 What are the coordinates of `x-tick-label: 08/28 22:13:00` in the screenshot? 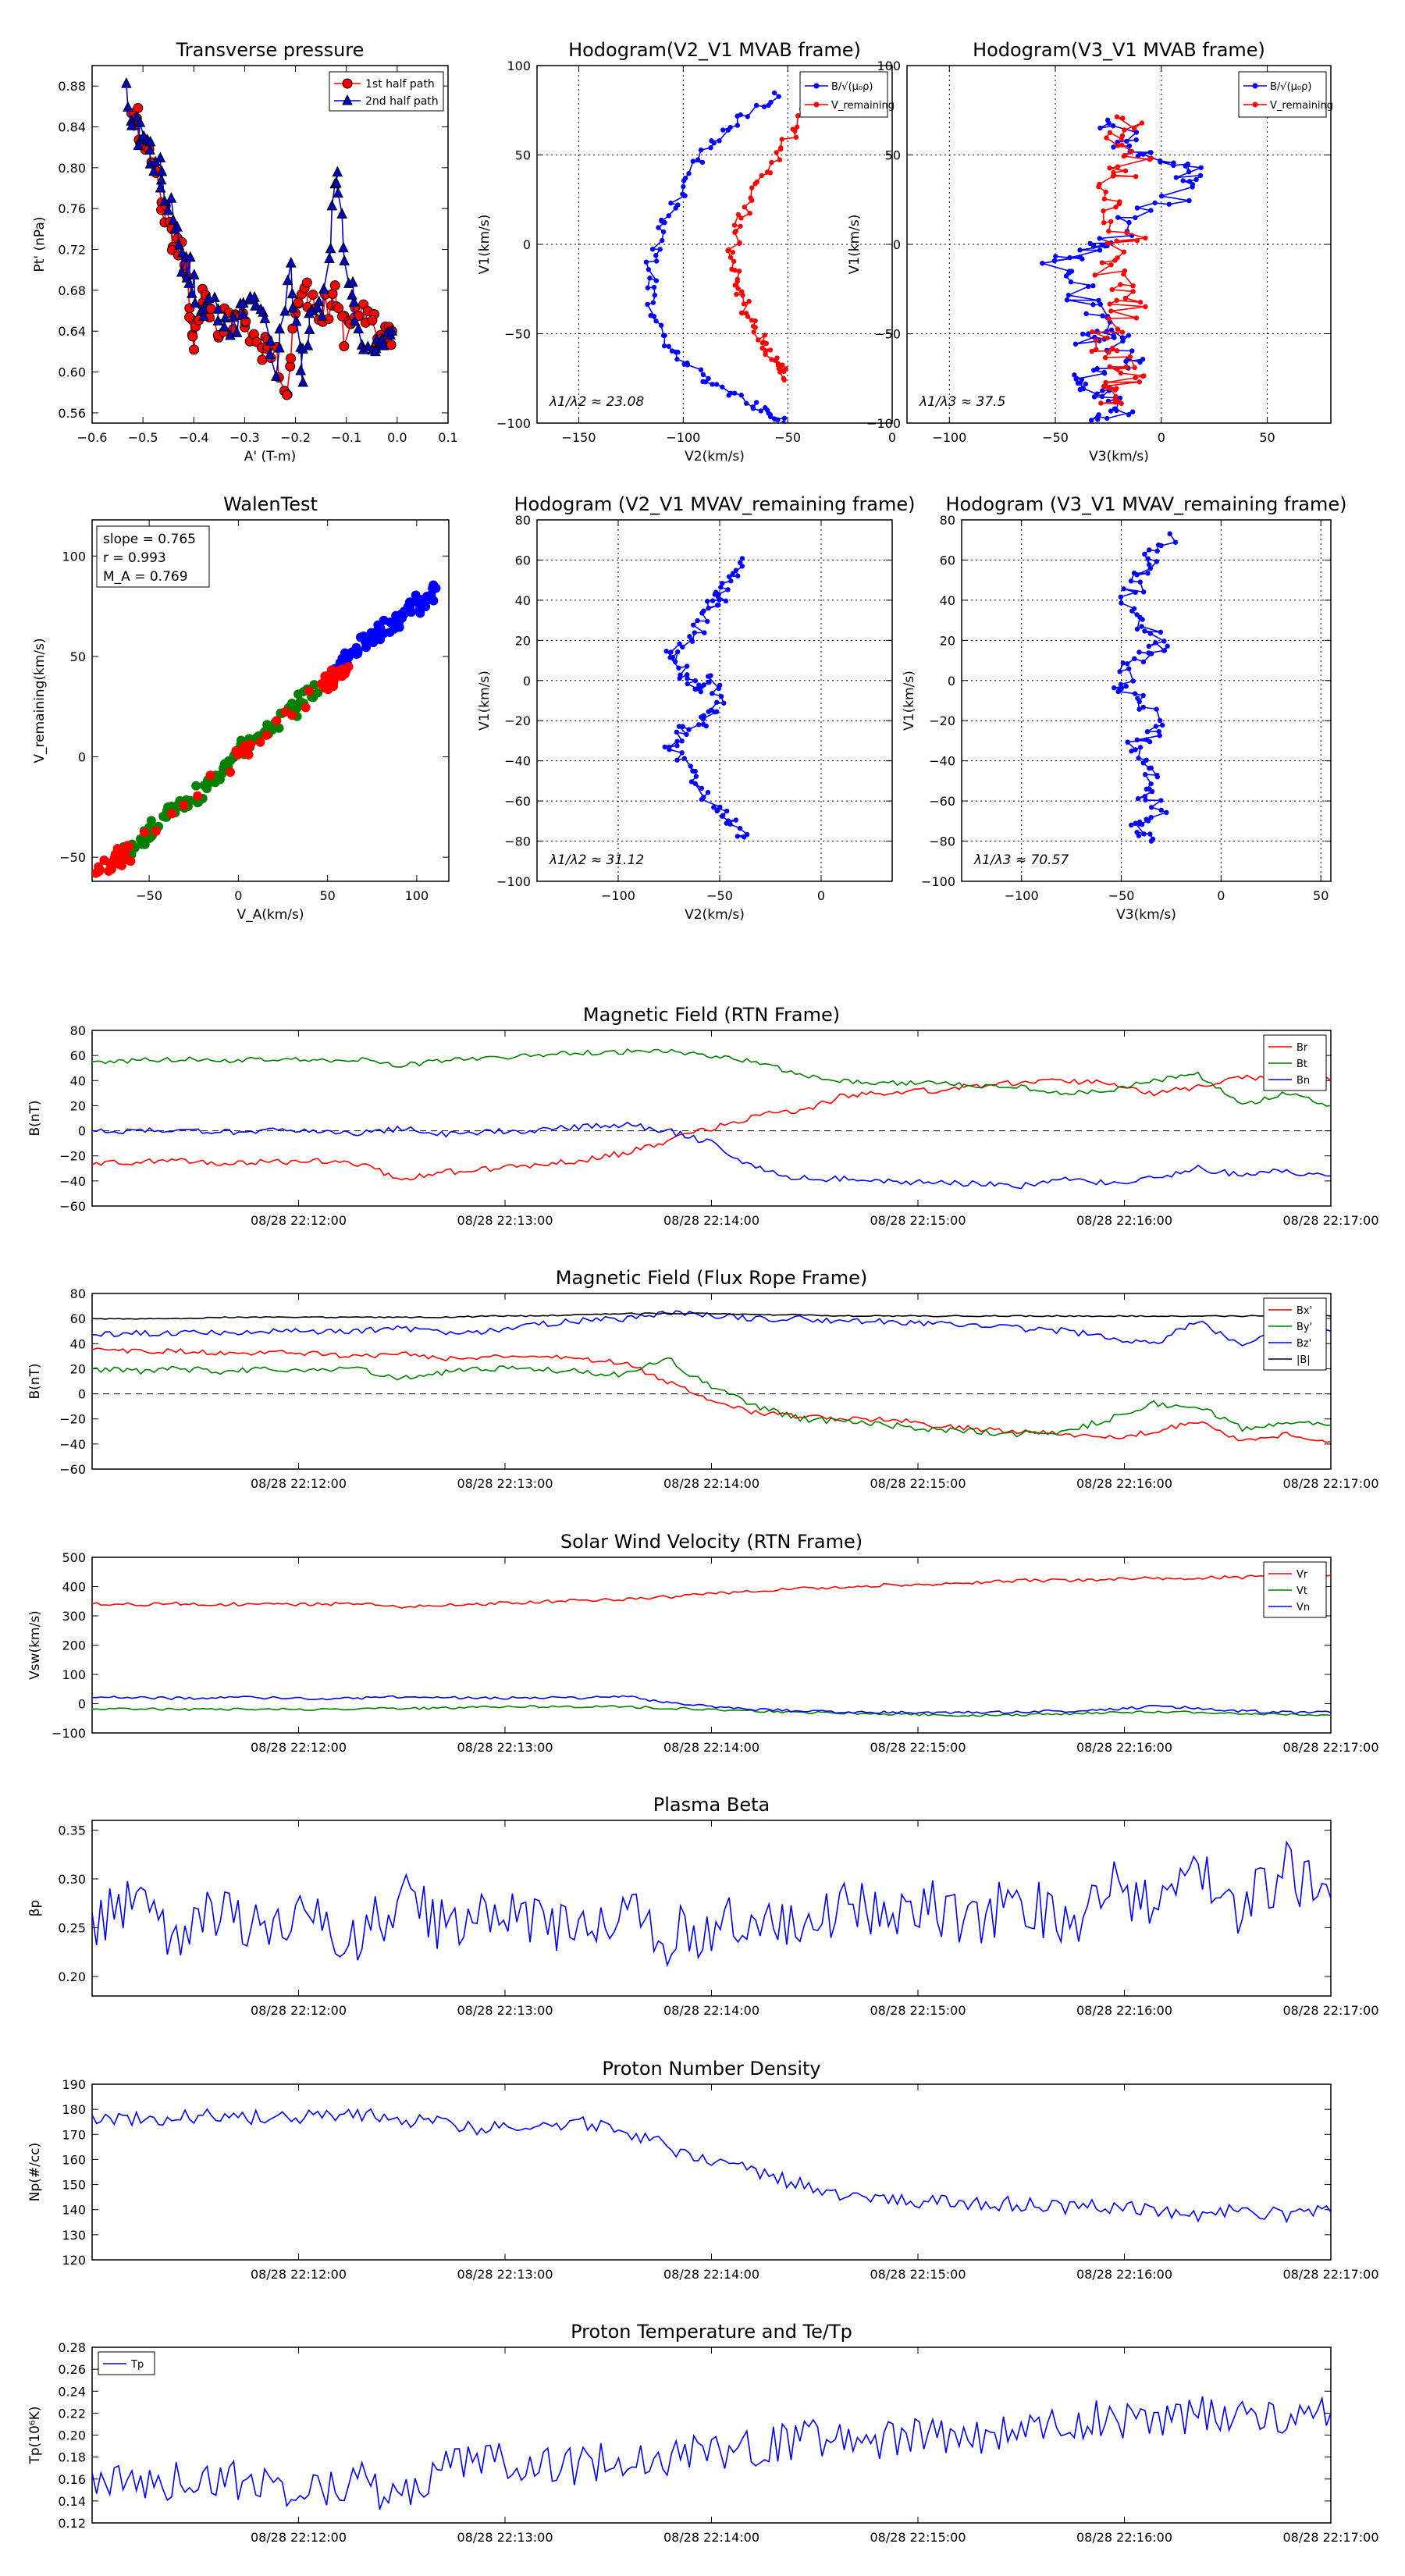 It's located at (505, 1483).